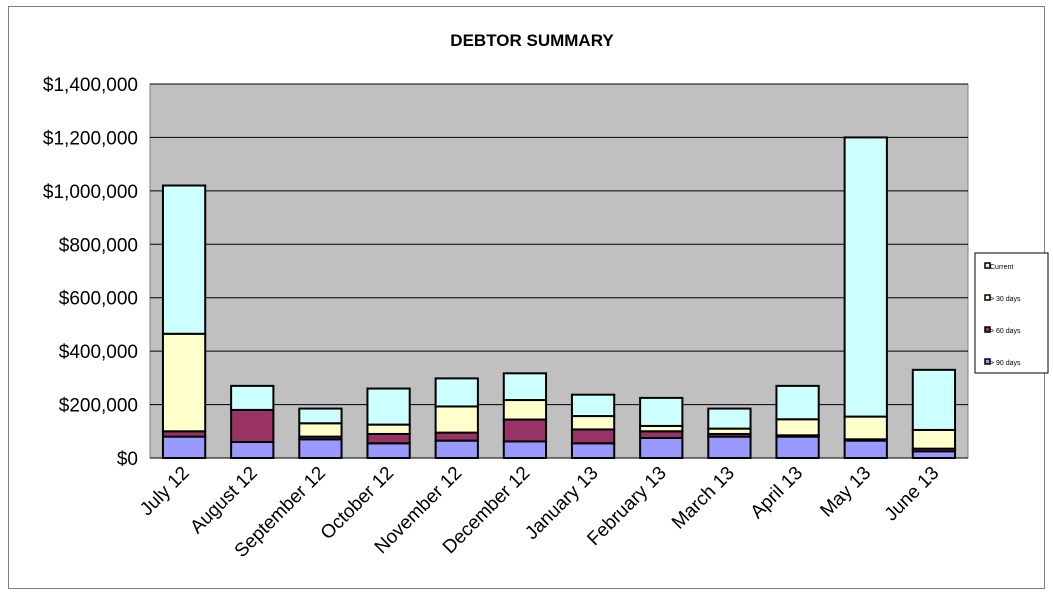 The image size is (1053, 595). I want to click on y-tick-label: $0, so click(127, 459).